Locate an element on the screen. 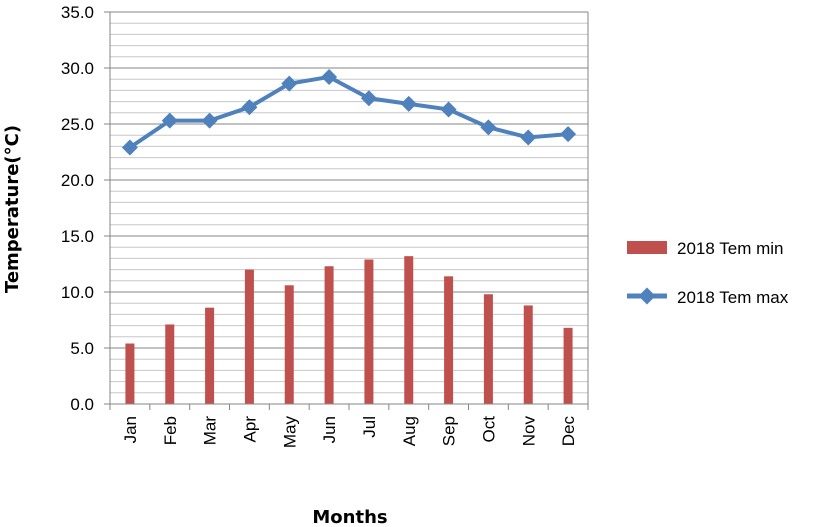 The height and width of the screenshot is (527, 827). x-tick-label: Dec is located at coordinates (568, 431).